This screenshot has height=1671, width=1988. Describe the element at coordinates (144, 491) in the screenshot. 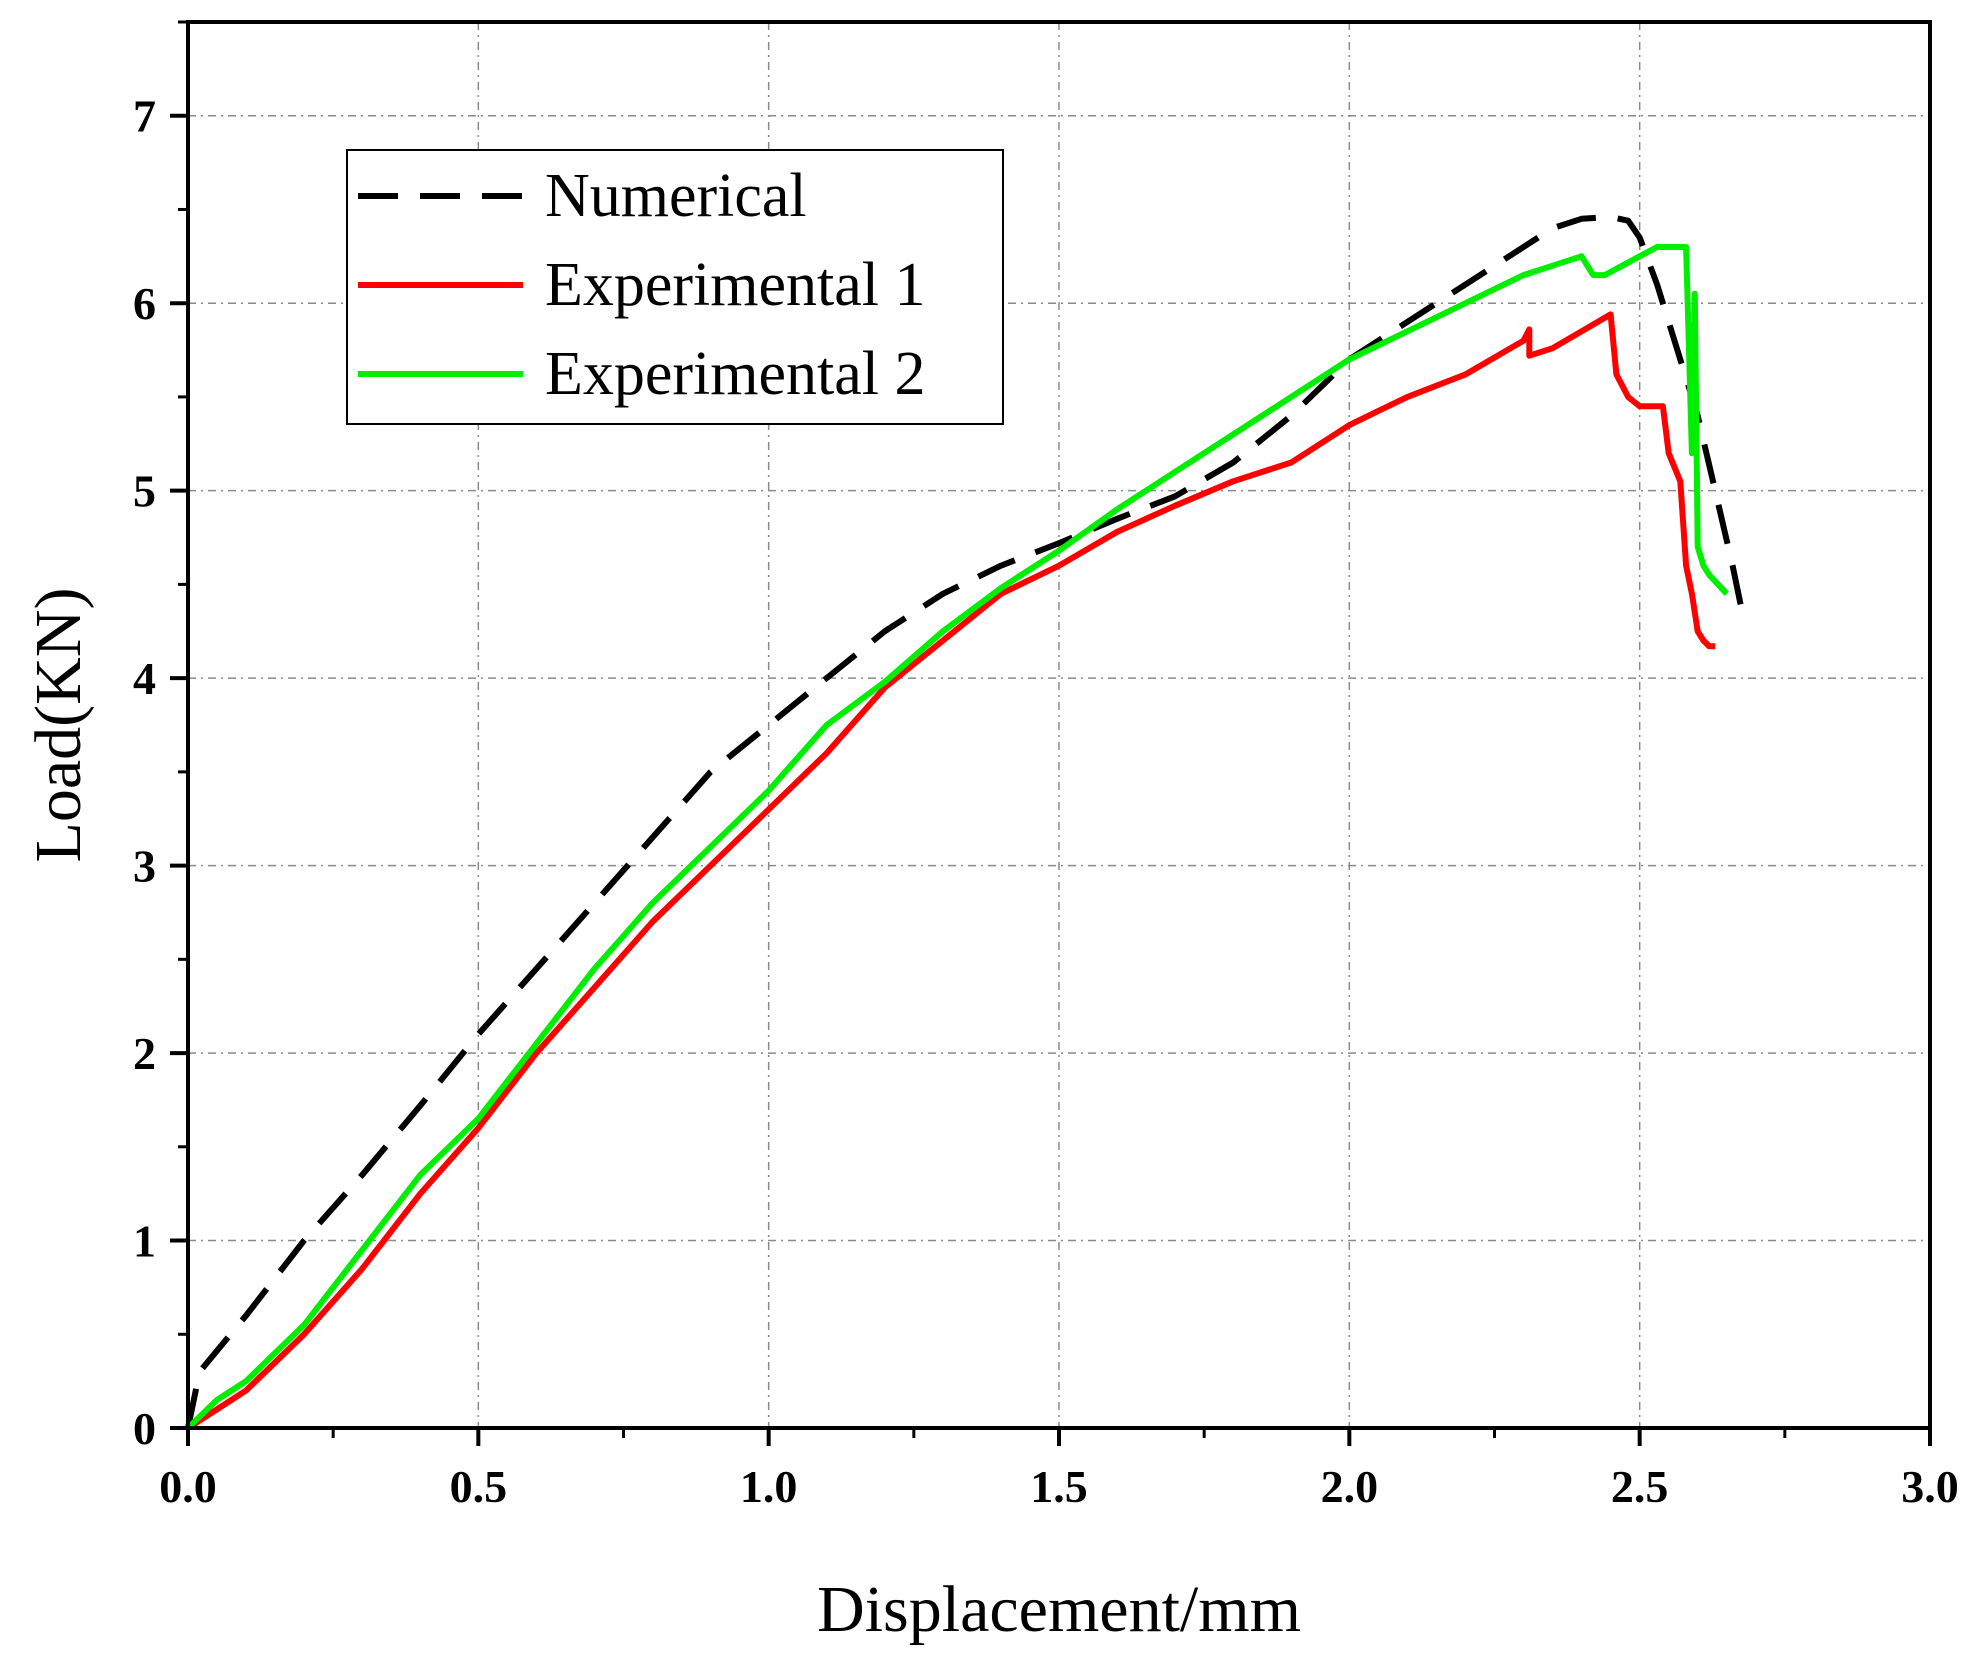

I see `y-tick-label: 5` at that location.